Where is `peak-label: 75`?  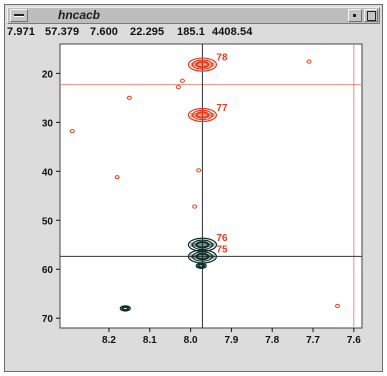
peak-label: 75 is located at coordinates (222, 250).